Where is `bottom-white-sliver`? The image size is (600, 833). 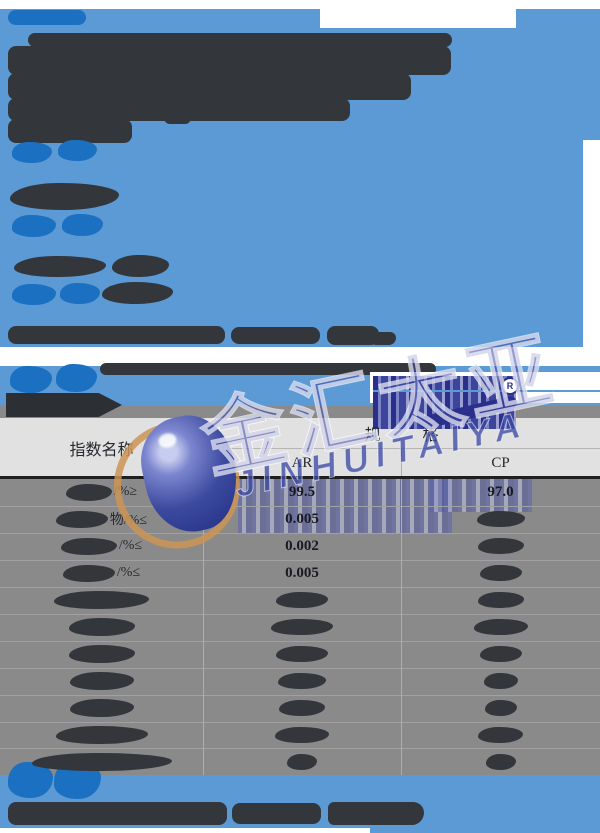 bottom-white-sliver is located at coordinates (185, 830).